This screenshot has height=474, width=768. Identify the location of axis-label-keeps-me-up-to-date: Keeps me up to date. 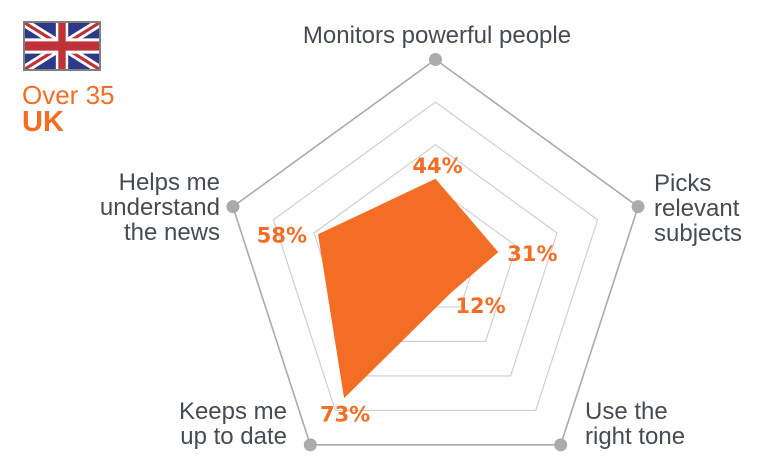
(232, 424).